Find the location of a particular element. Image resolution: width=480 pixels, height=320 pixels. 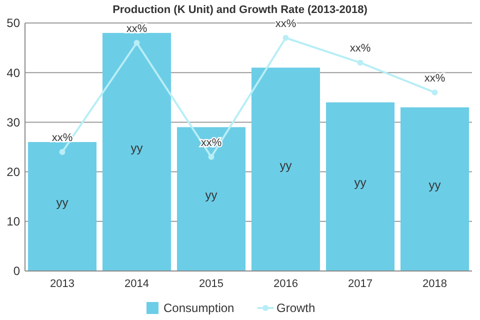

x-tick-label: 2014 is located at coordinates (136, 284).